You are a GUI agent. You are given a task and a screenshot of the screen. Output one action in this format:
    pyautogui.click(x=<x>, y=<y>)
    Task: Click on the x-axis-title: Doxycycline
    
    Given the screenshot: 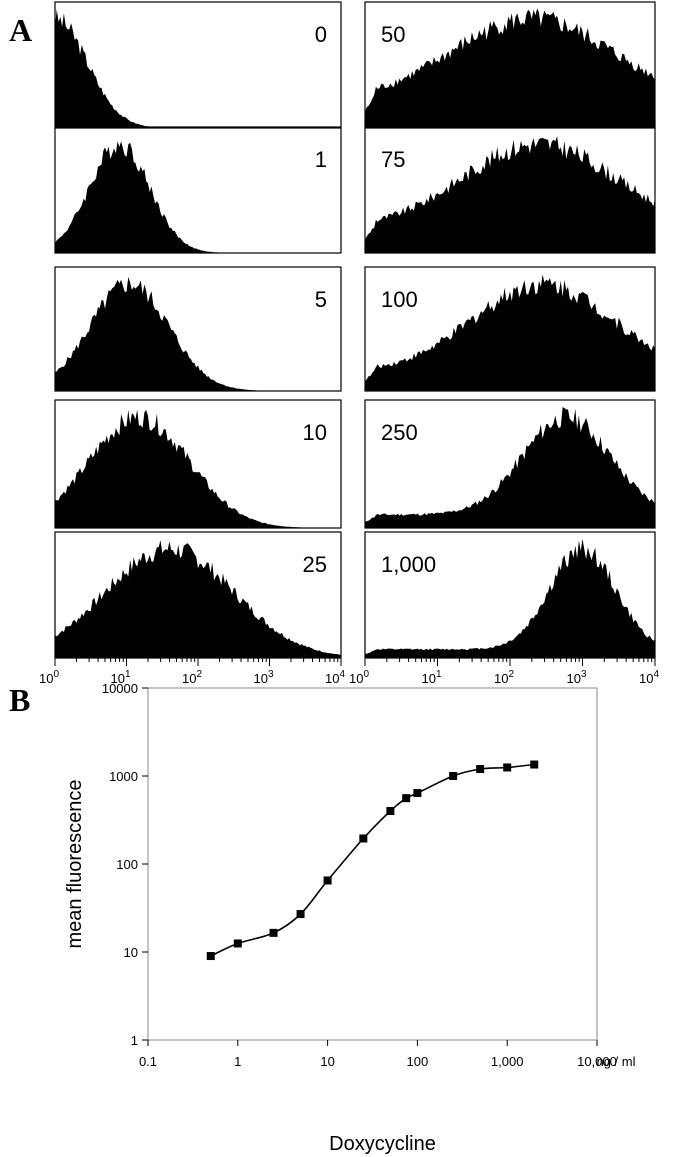 What is the action you would take?
    pyautogui.click(x=382, y=1144)
    